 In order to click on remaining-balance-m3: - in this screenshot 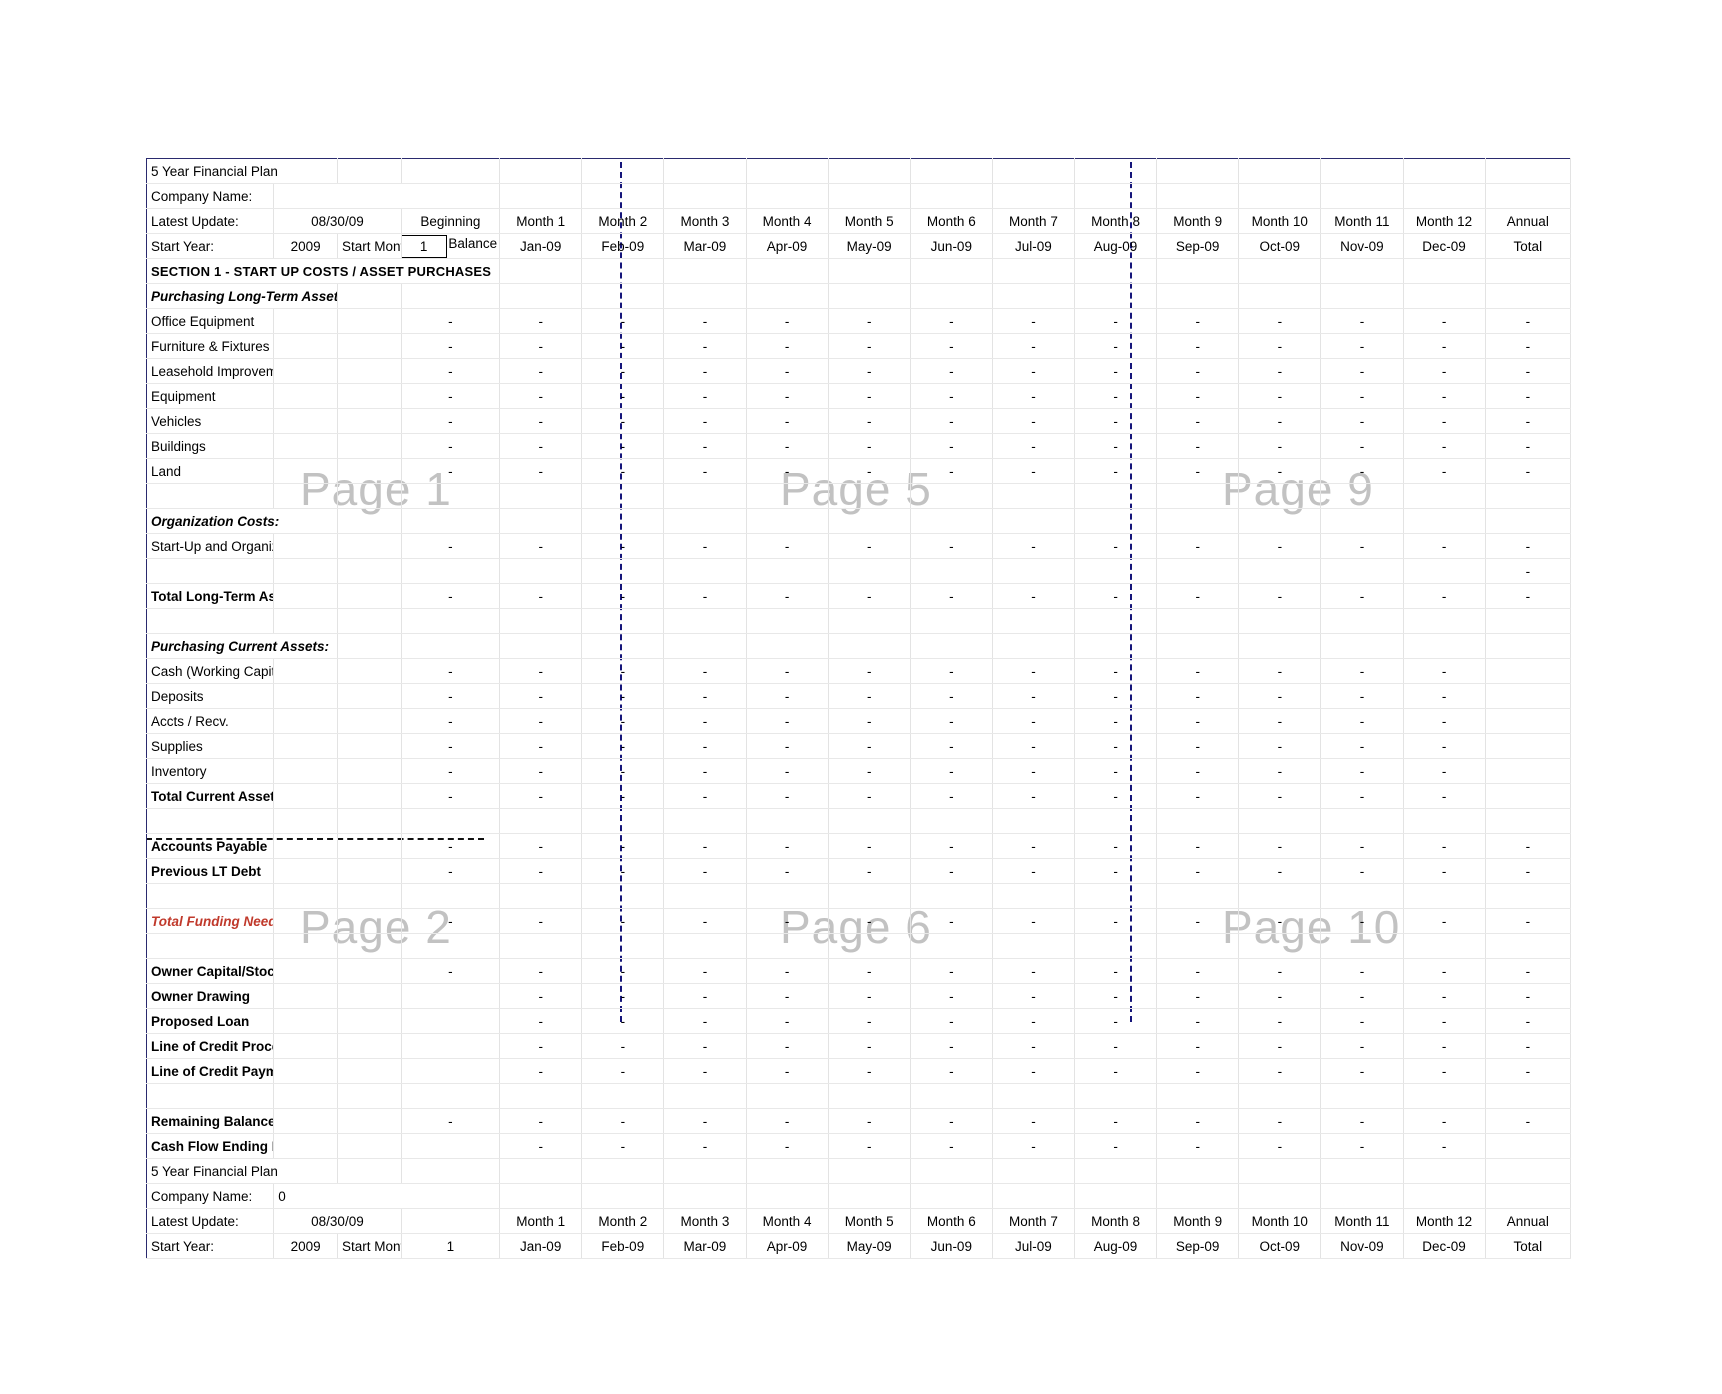, I will do `click(705, 1121)`.